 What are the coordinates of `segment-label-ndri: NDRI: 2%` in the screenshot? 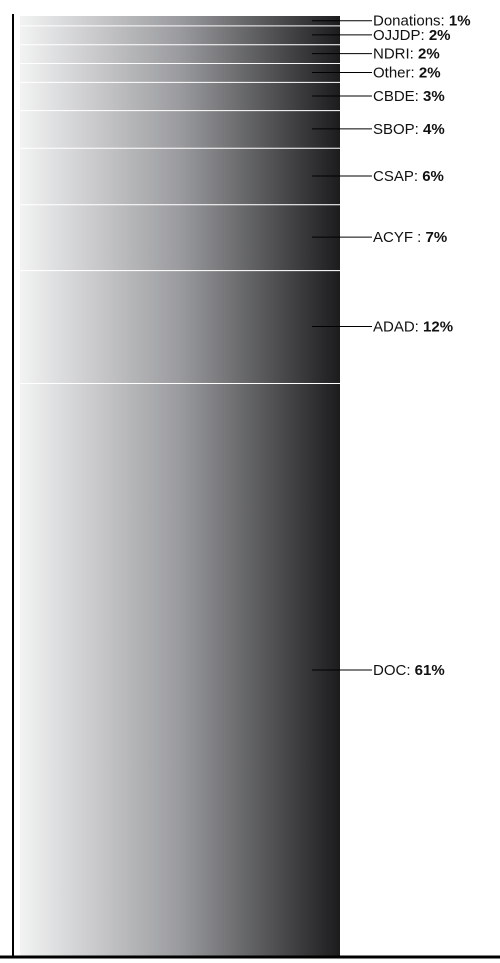 It's located at (406, 54).